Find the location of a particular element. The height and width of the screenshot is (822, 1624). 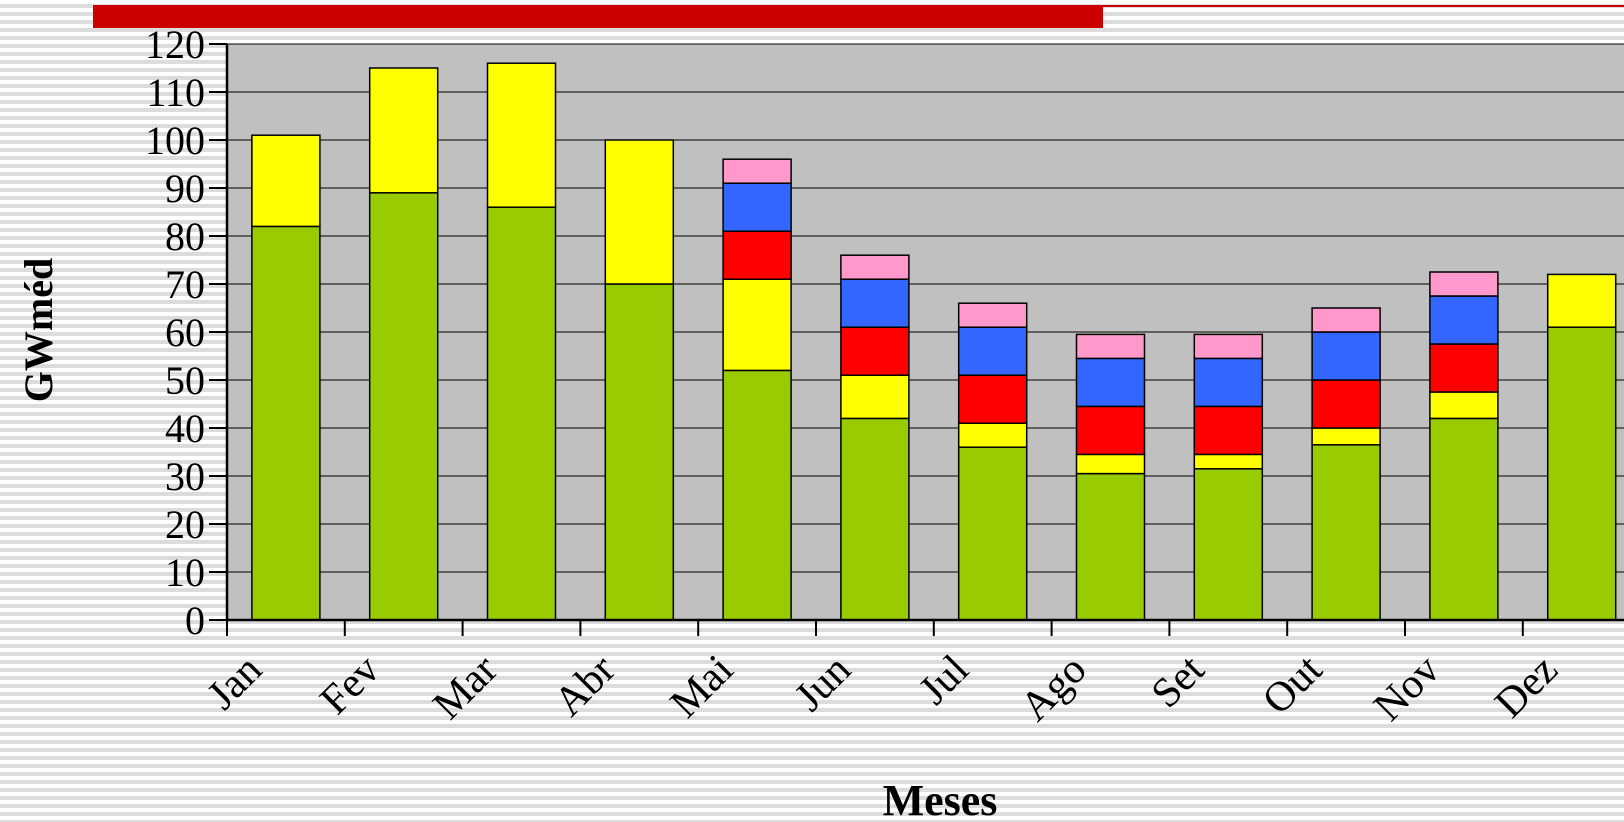

header-bar is located at coordinates (598, 16).